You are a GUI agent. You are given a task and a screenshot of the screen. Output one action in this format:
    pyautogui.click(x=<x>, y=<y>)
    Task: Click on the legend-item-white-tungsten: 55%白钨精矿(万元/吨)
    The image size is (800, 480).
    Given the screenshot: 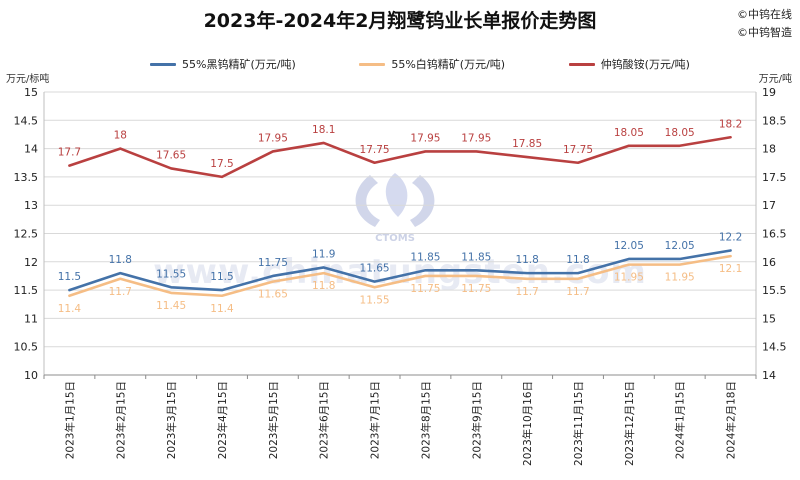 What is the action you would take?
    pyautogui.click(x=432, y=64)
    